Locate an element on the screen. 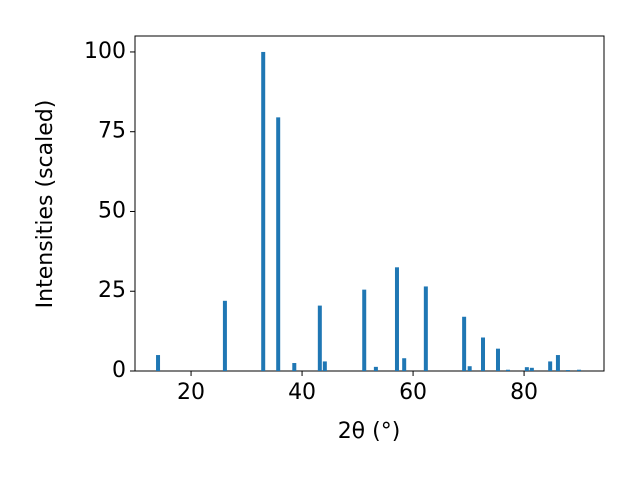 The height and width of the screenshot is (480, 640). x-axis-label: 2θ (°) is located at coordinates (369, 431).